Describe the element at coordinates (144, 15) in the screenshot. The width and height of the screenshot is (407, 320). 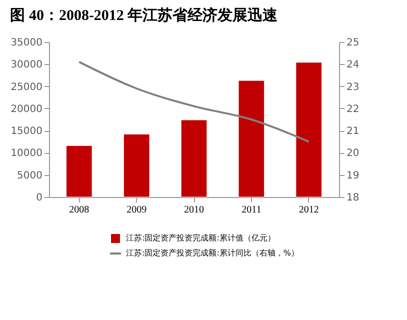
I see `chart-title: 图 40：2008-2012 年江苏省经济发展迅速` at that location.